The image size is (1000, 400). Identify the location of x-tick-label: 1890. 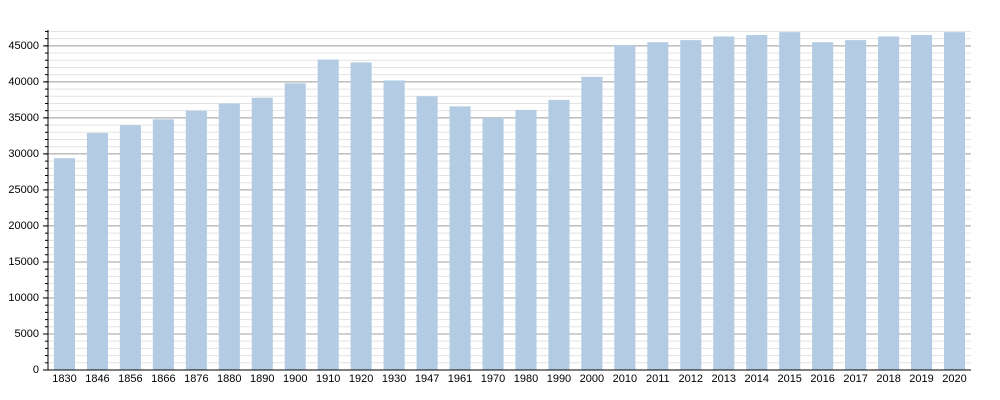
(262, 379).